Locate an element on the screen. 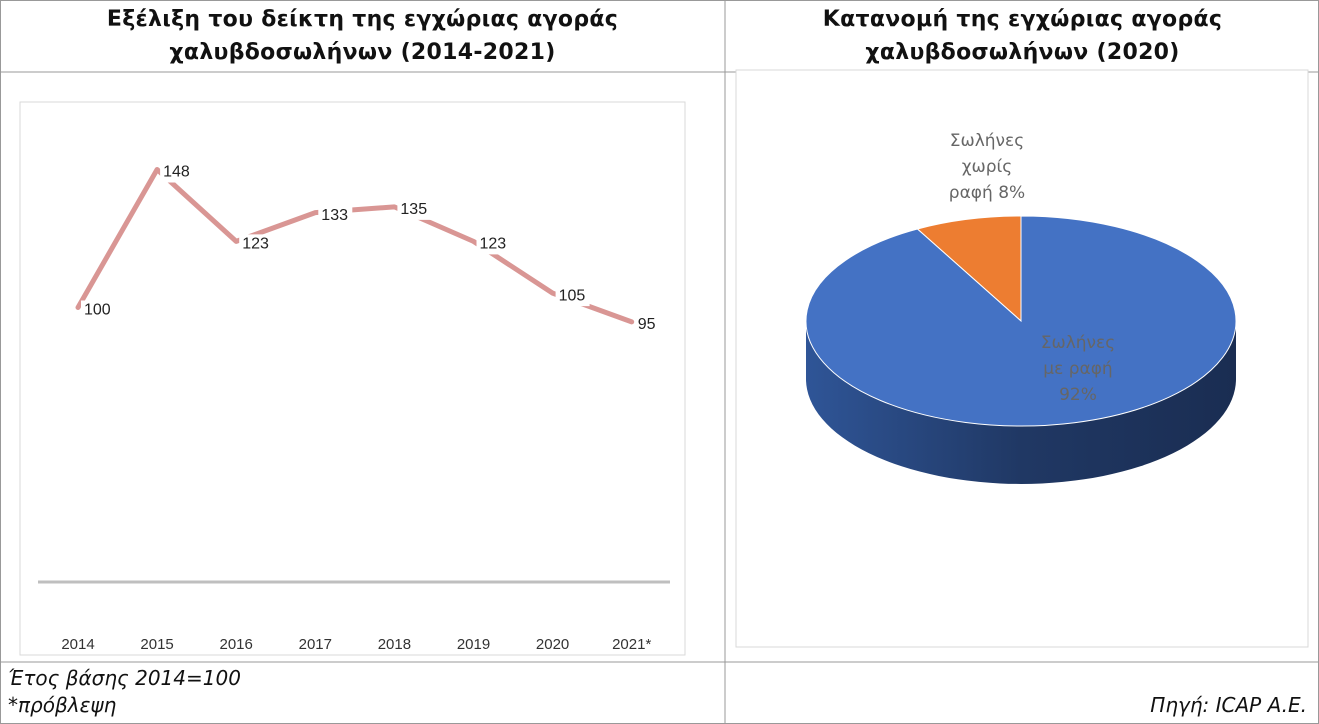 The image size is (1319, 724). x-tick-label: 2014 is located at coordinates (77, 644).